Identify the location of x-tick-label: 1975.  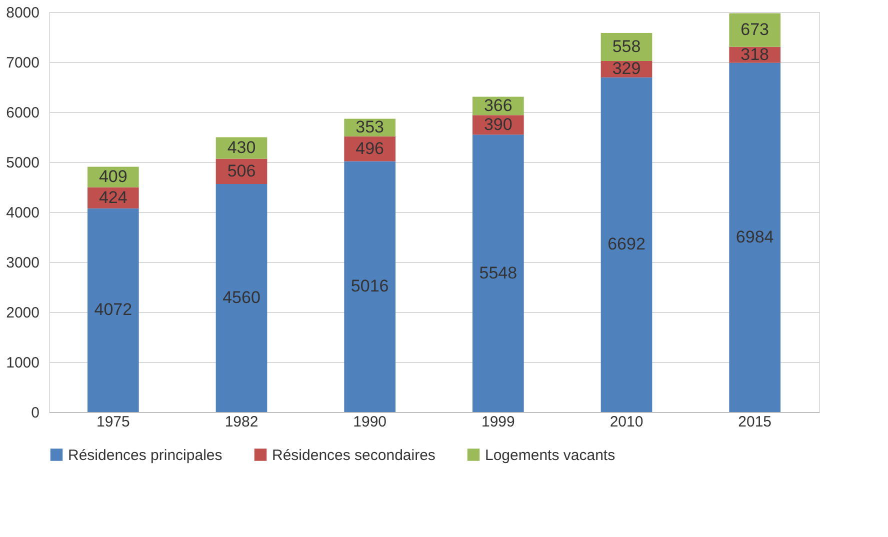
(113, 422).